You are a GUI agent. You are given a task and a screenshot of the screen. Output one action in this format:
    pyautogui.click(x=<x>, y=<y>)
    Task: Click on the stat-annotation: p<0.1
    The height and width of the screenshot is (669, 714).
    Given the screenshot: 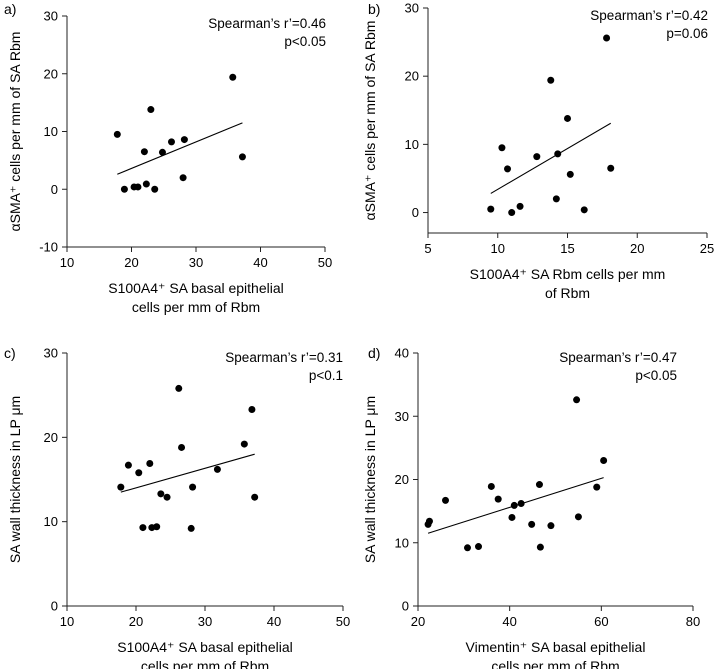 What is the action you would take?
    pyautogui.click(x=326, y=375)
    